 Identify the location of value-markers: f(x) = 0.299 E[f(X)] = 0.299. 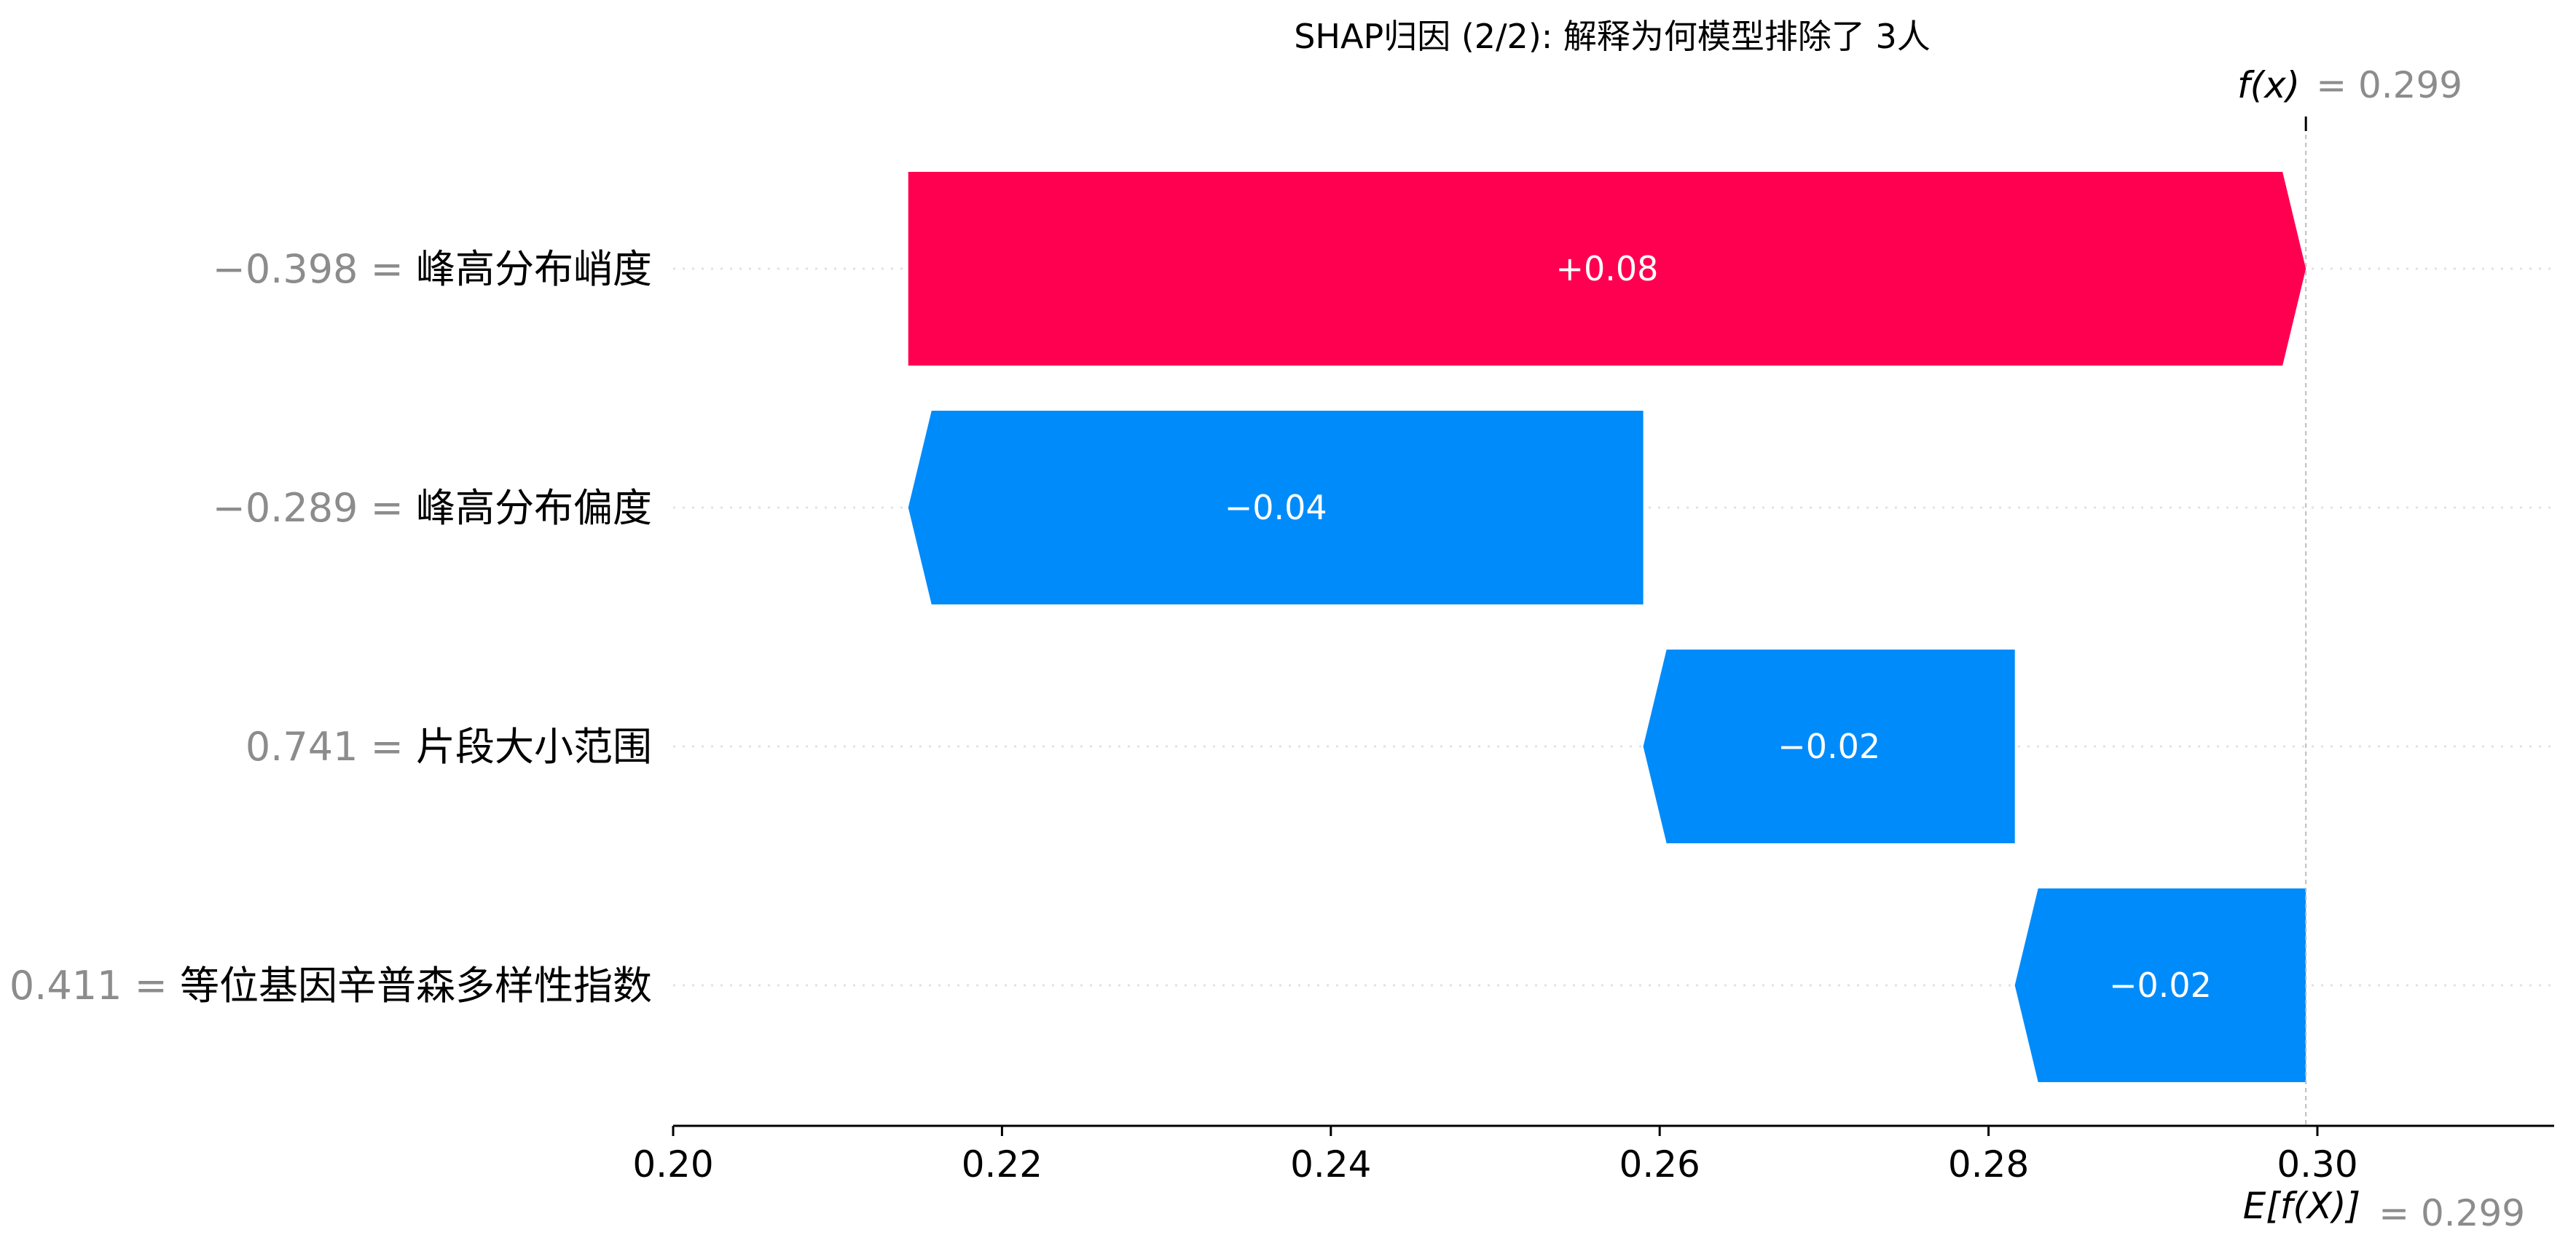
(2381, 649).